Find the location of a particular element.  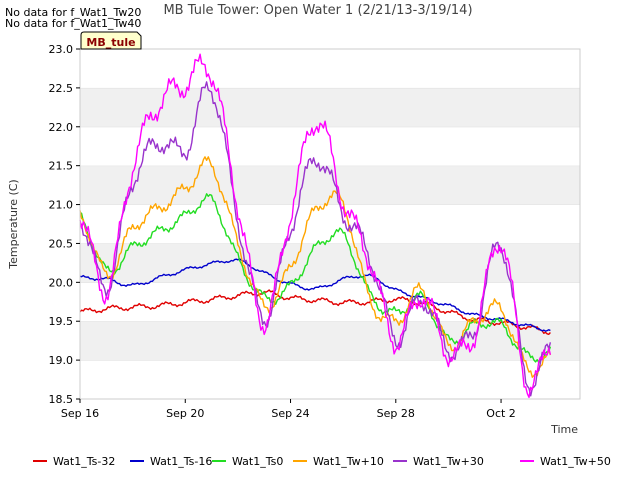

x-axis-label: Time is located at coordinates (564, 429).